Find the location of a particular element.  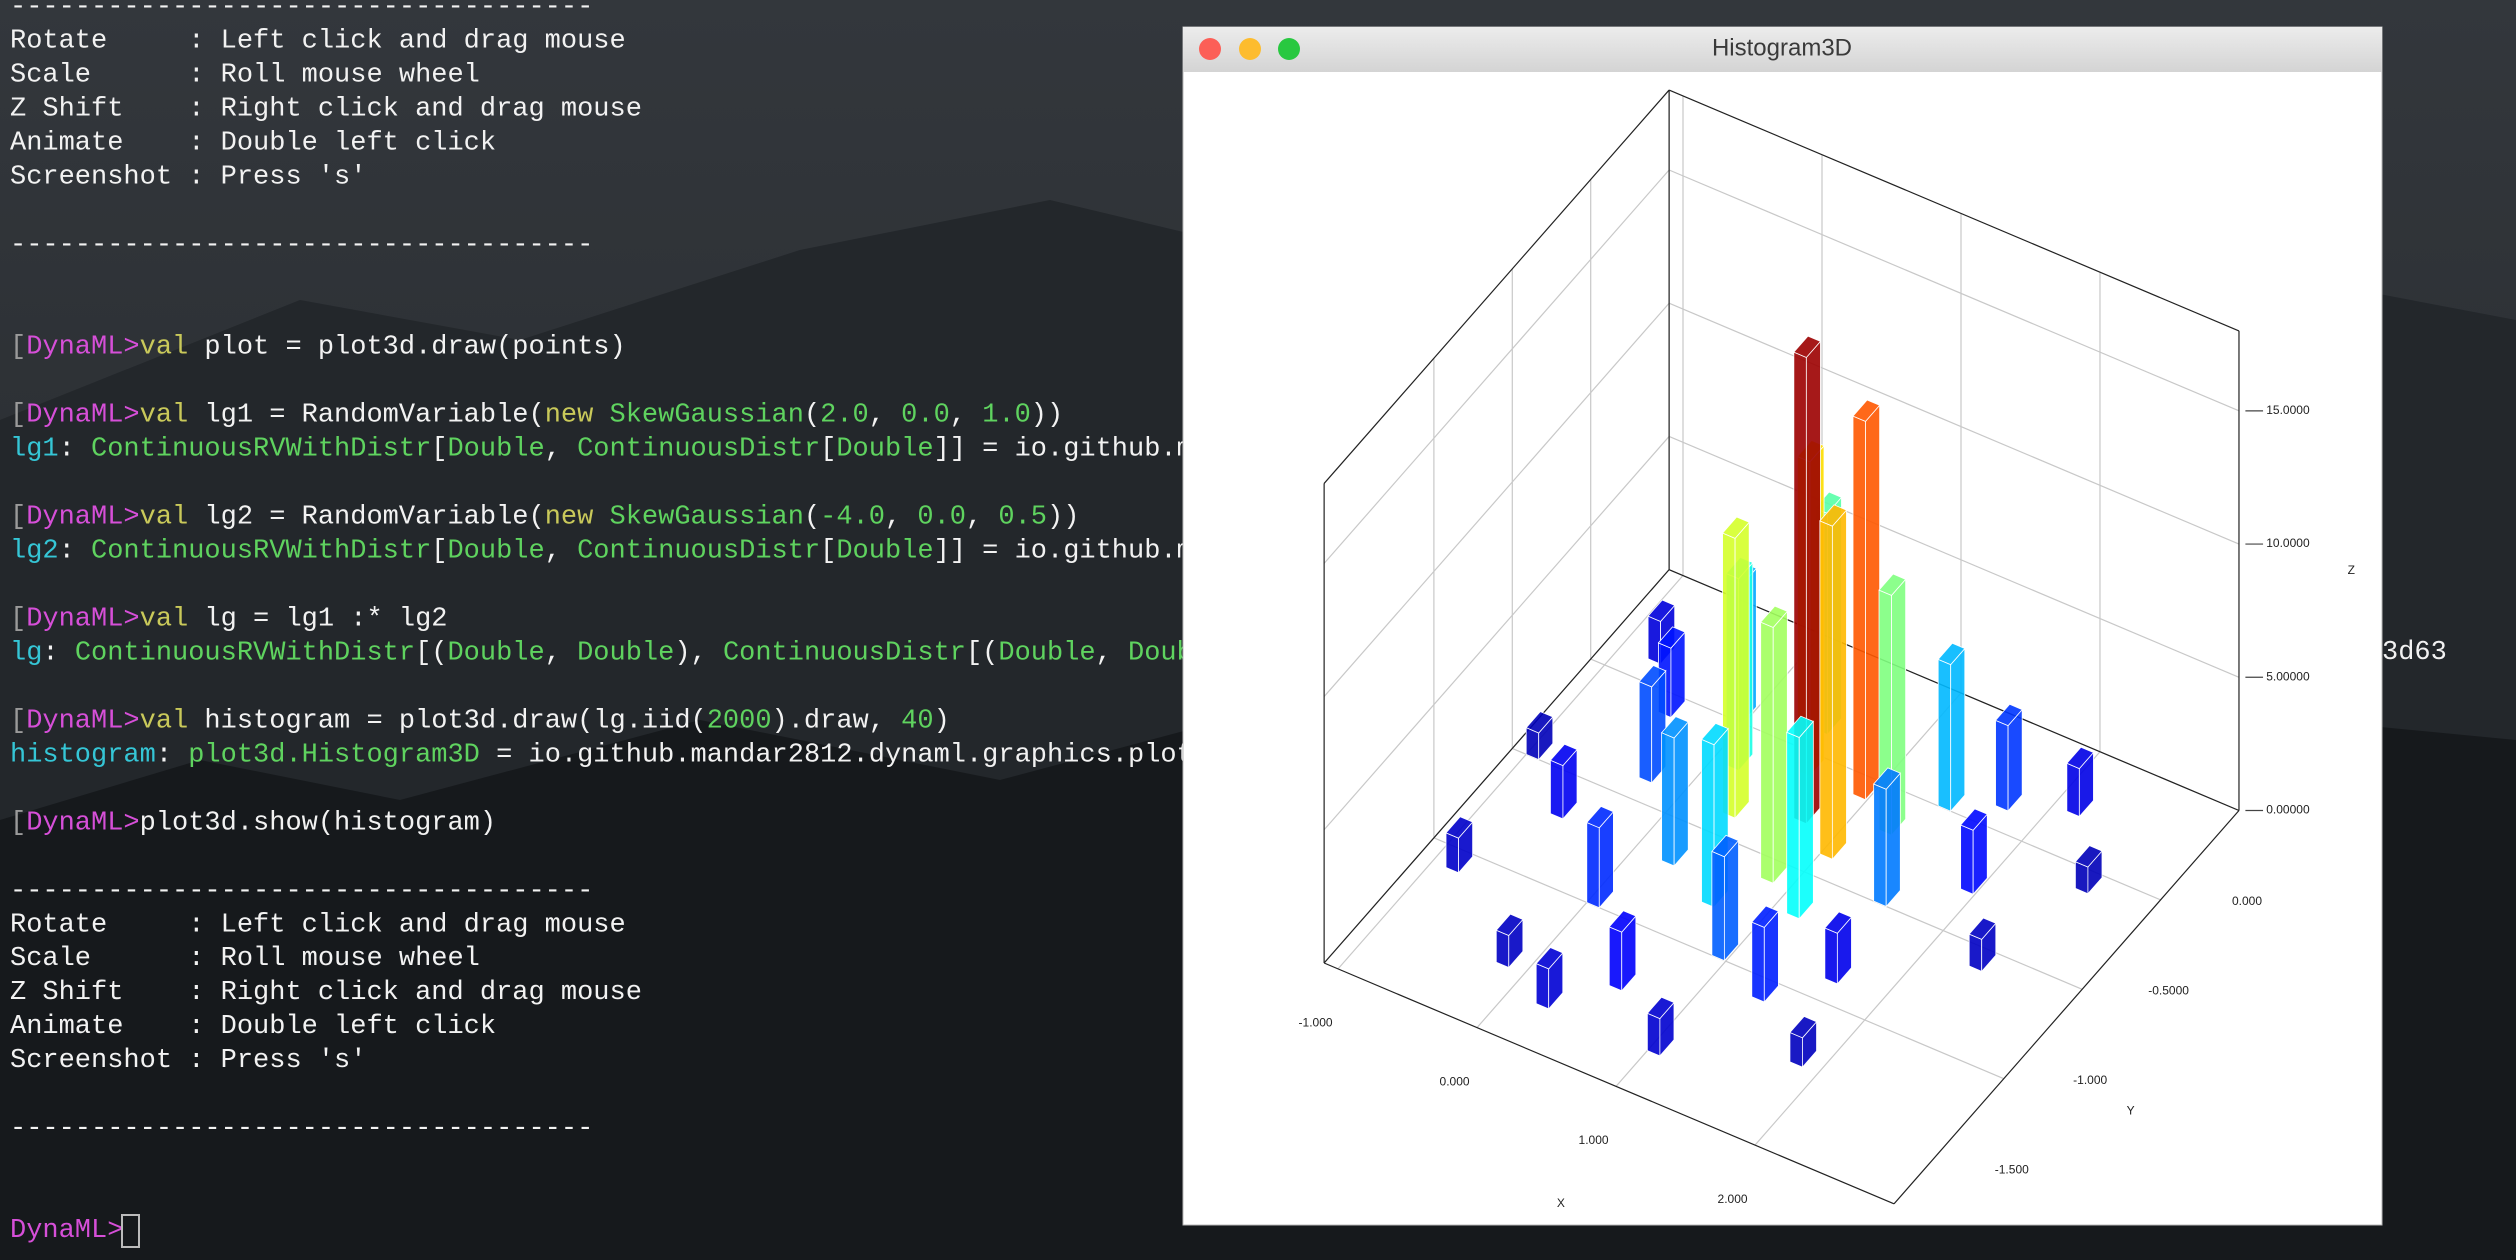

cursor is located at coordinates (130, 1231).